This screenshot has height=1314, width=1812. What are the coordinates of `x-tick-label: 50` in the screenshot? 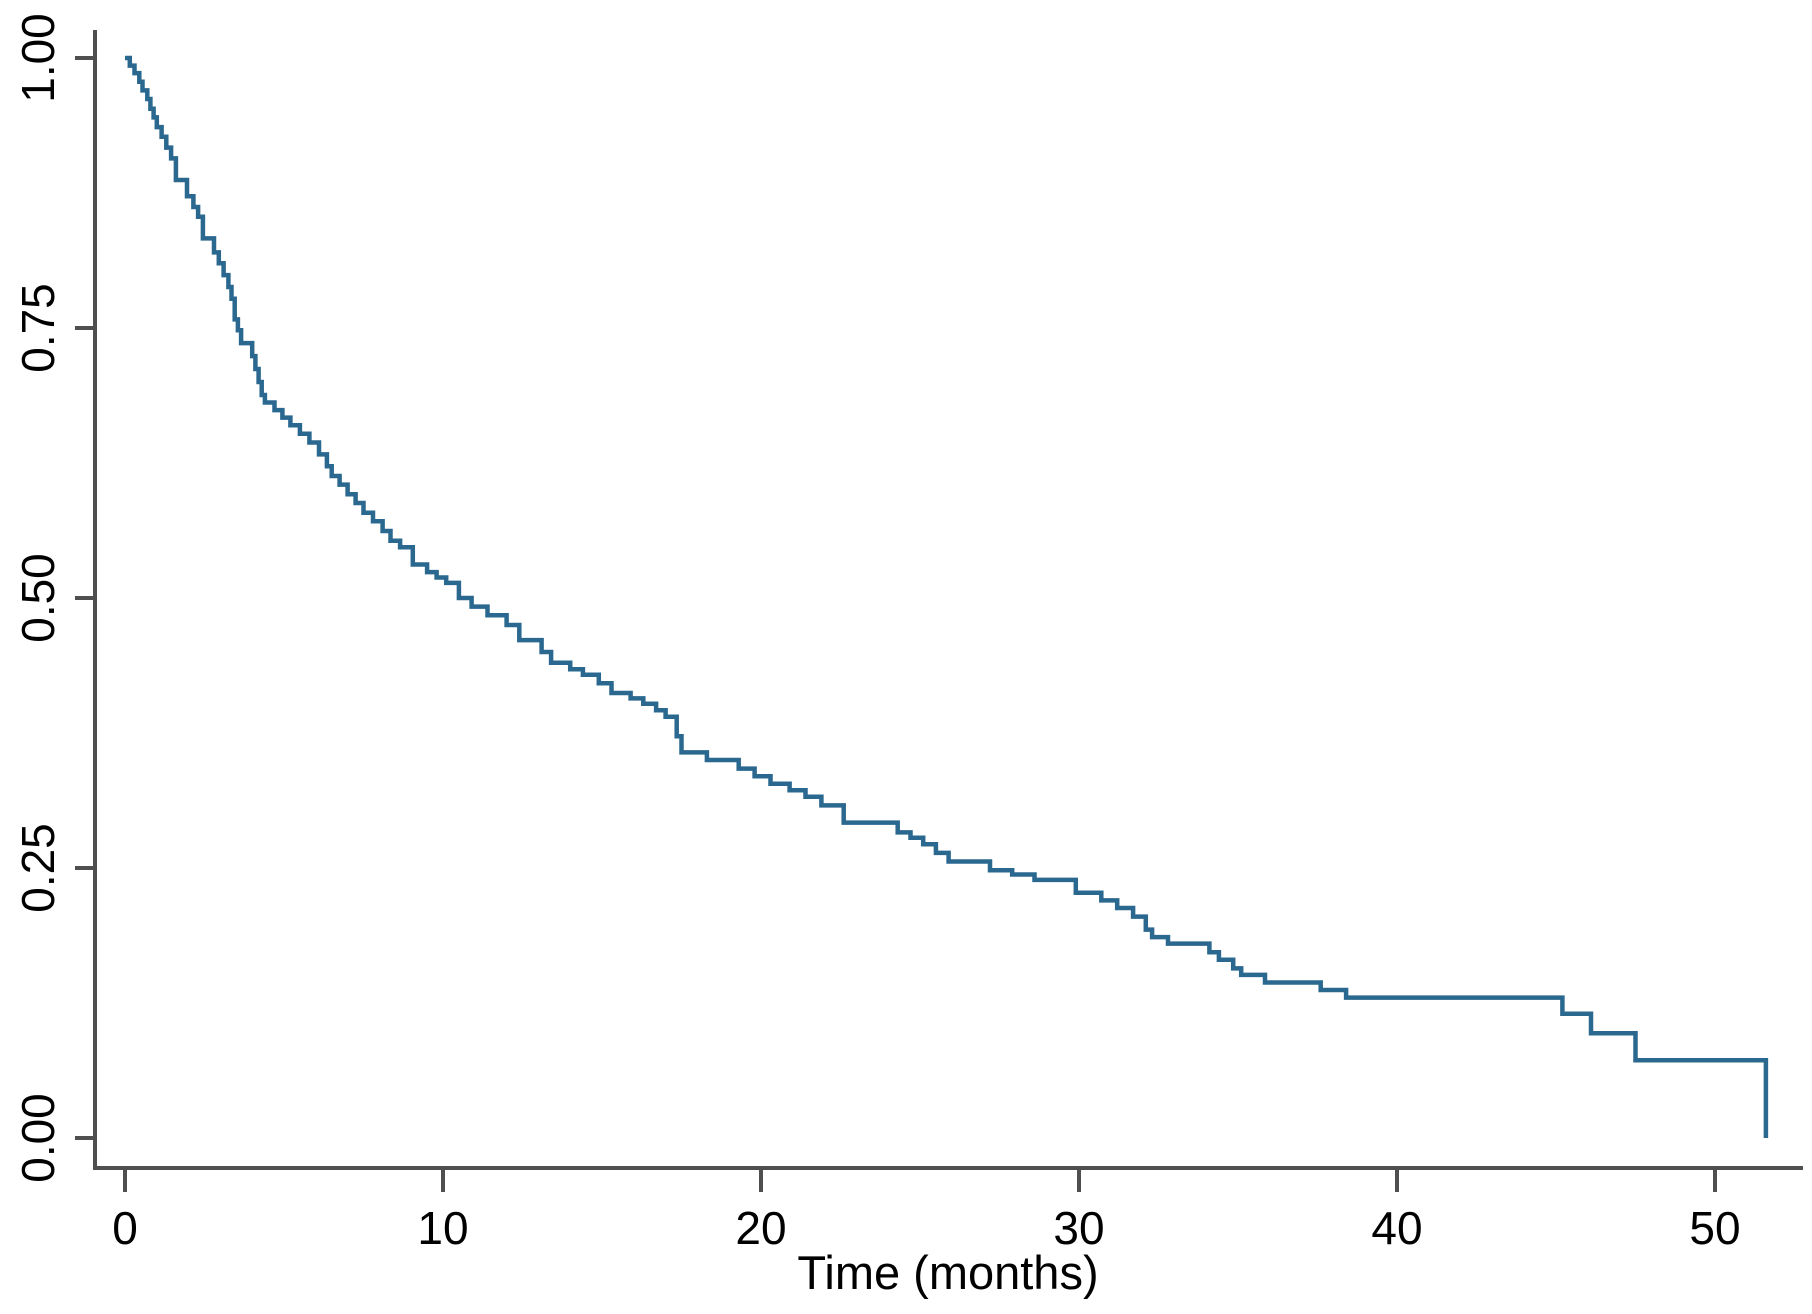 It's located at (1714, 1228).